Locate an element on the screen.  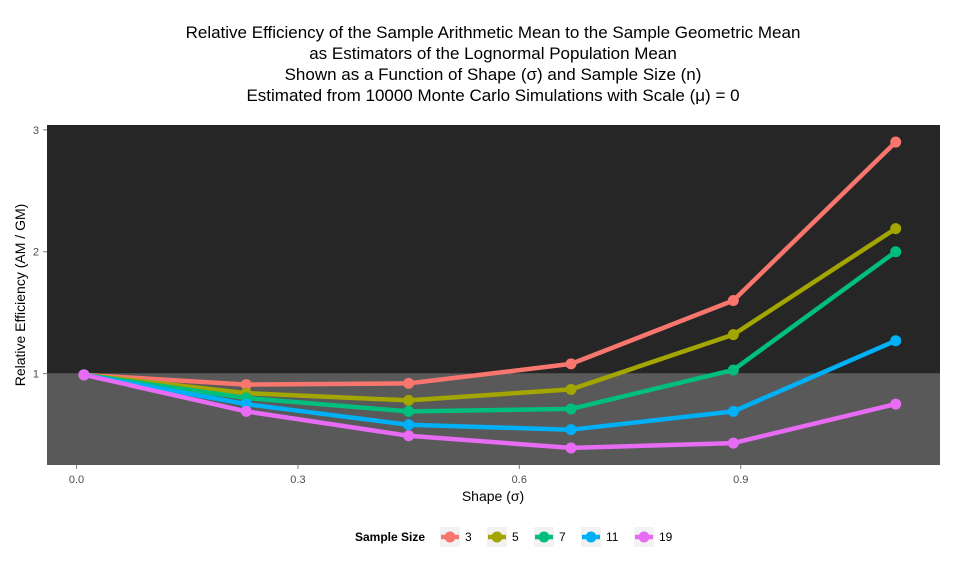
y-tick-label: 2 is located at coordinates (36, 253).